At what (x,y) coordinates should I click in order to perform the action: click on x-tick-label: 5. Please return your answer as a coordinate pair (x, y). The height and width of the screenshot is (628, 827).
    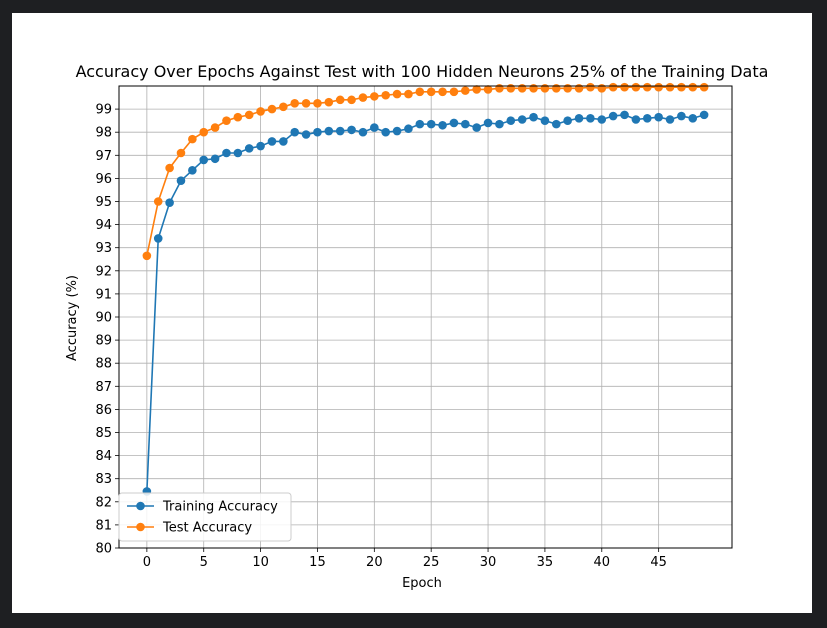
    Looking at the image, I should click on (204, 562).